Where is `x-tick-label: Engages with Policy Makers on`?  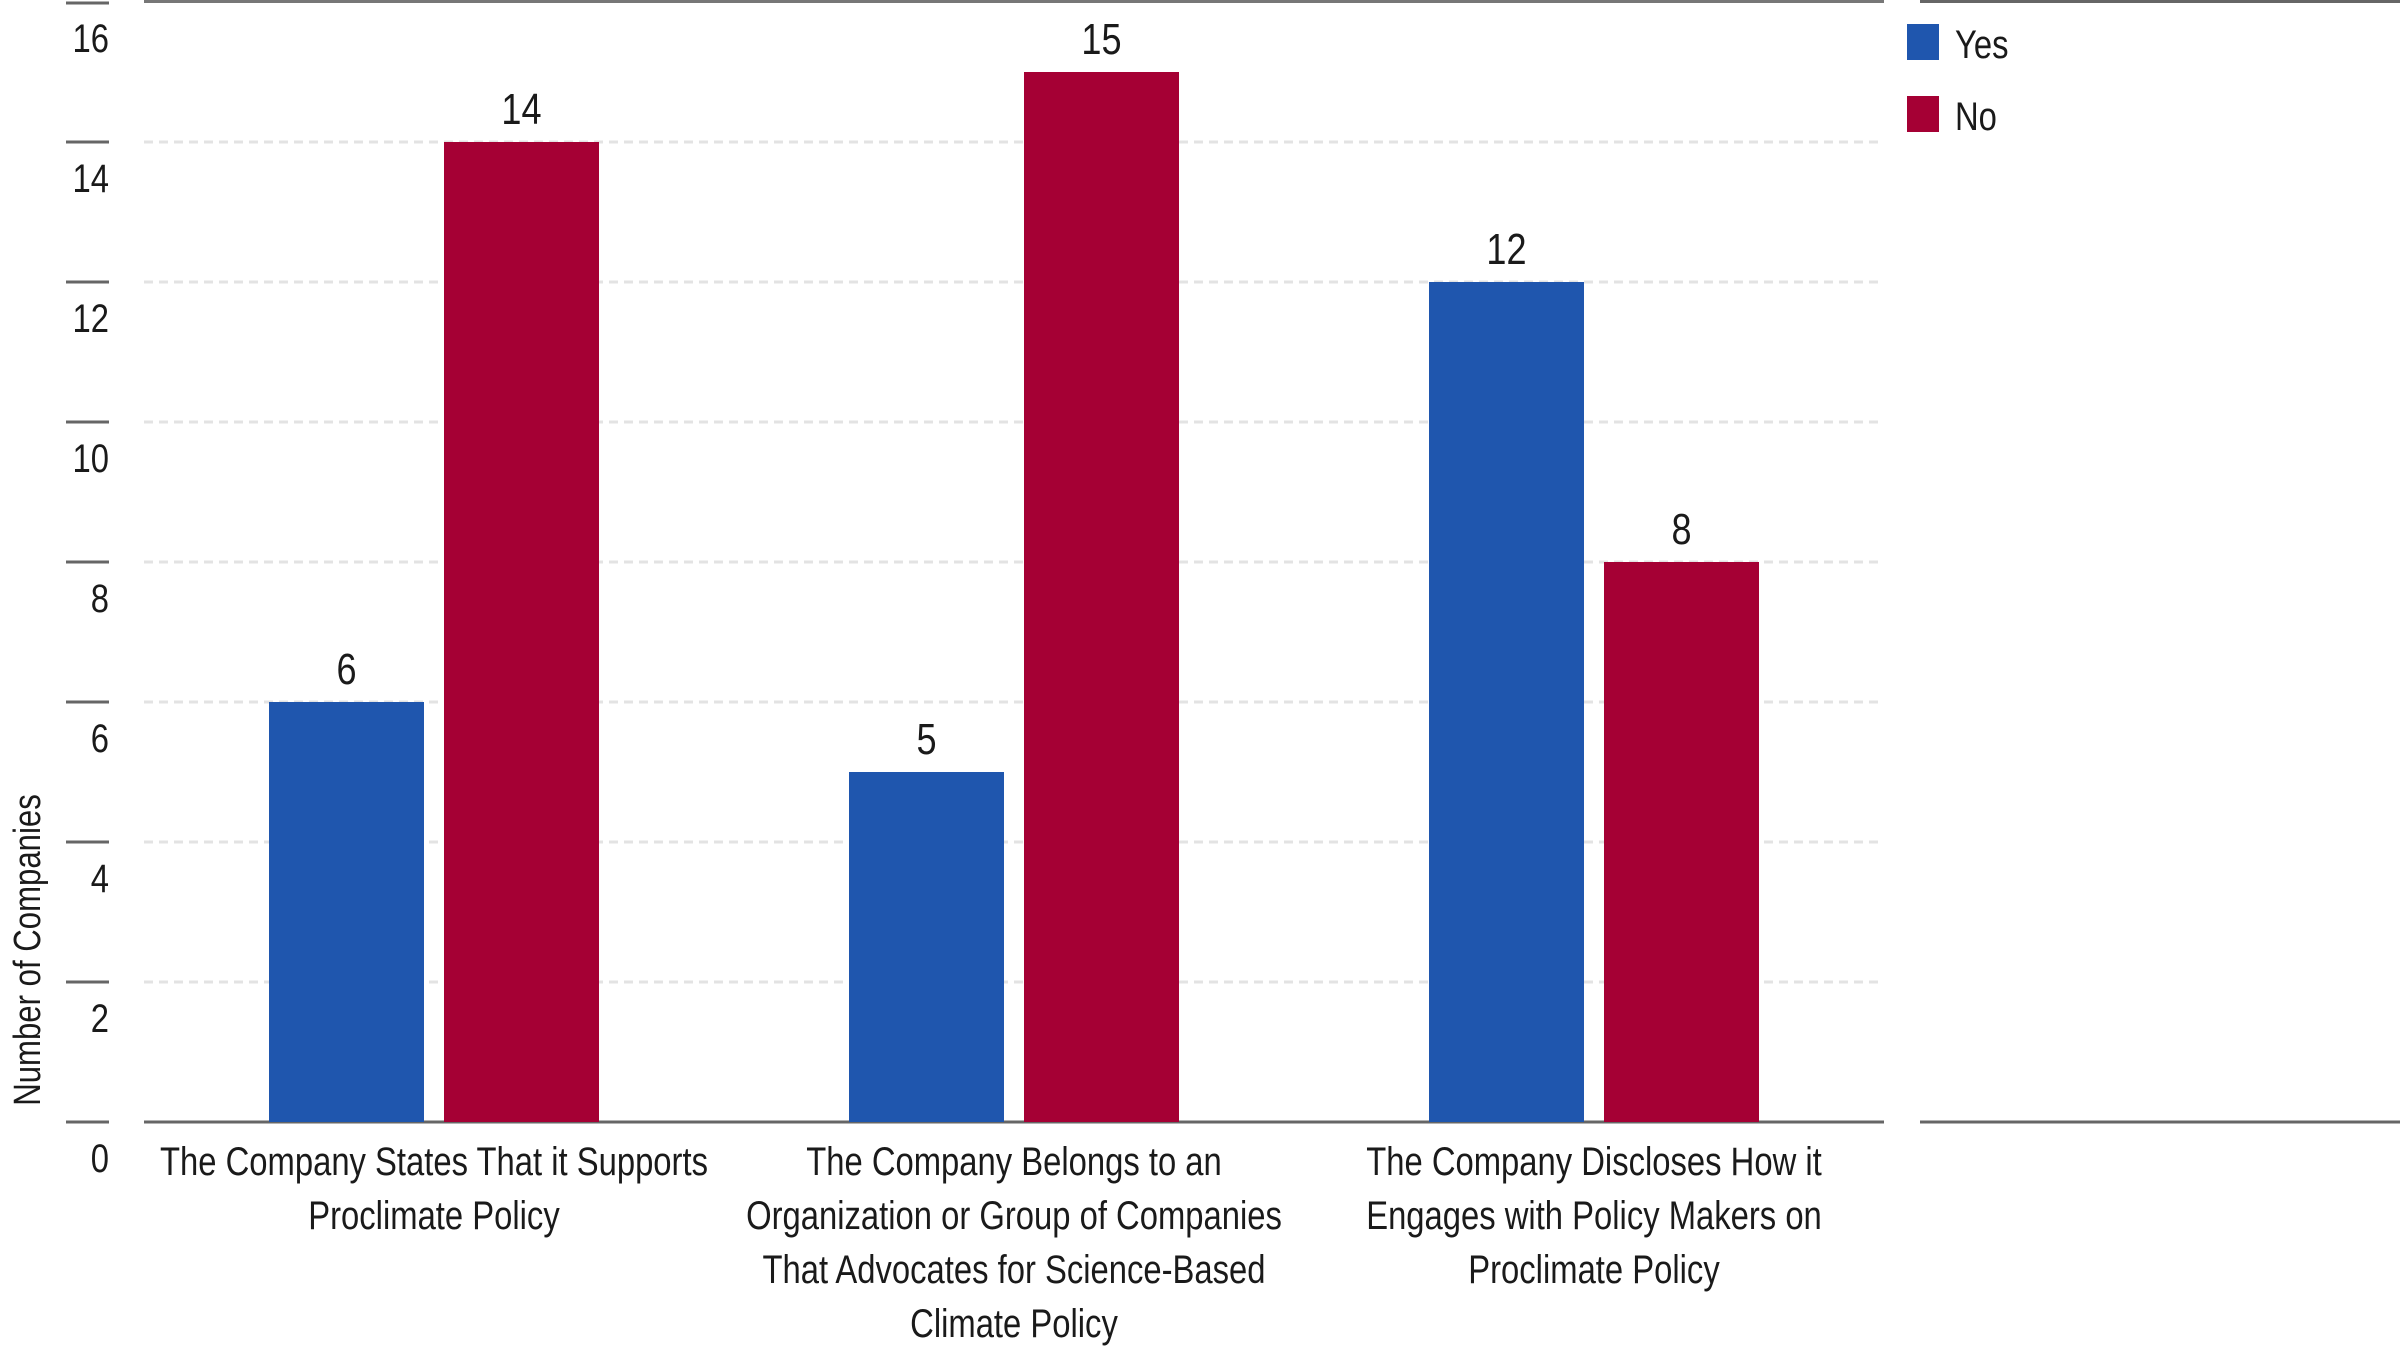
x-tick-label: Engages with Policy Makers on is located at coordinates (1594, 1215).